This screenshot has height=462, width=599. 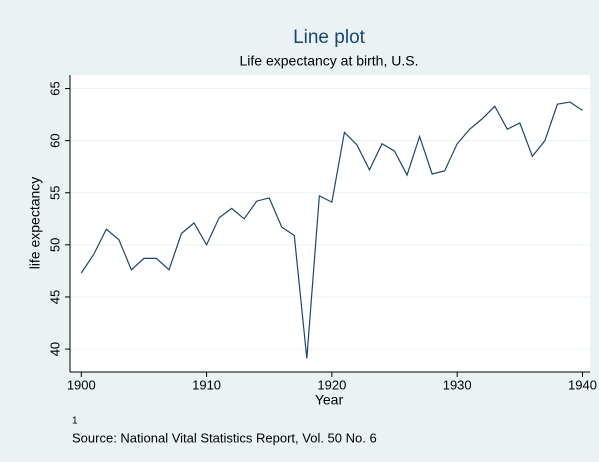 What do you see at coordinates (81, 384) in the screenshot?
I see `x-tick-label: 1900` at bounding box center [81, 384].